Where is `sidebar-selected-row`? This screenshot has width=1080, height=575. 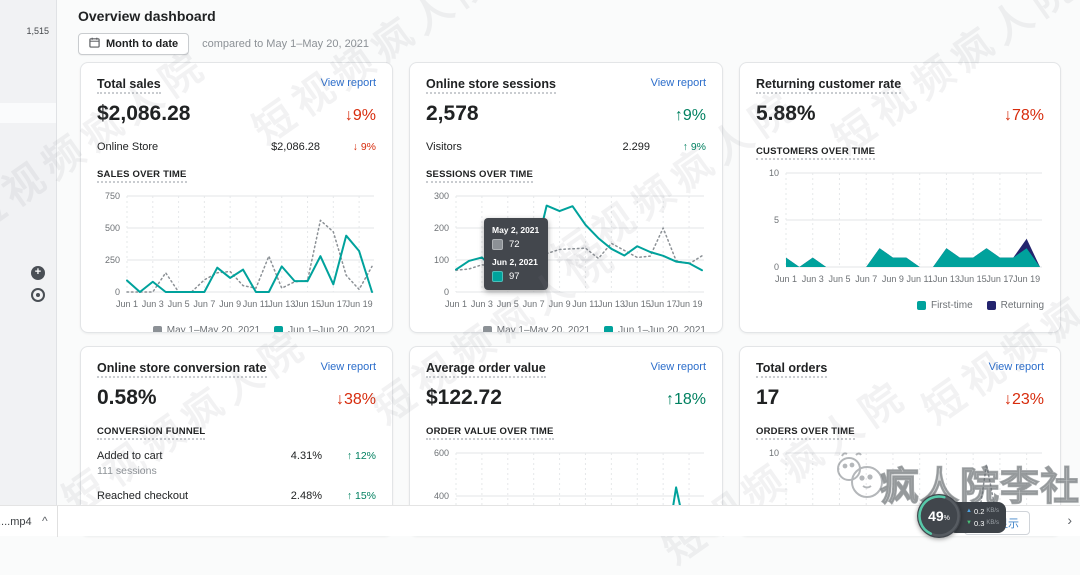 sidebar-selected-row is located at coordinates (28, 113).